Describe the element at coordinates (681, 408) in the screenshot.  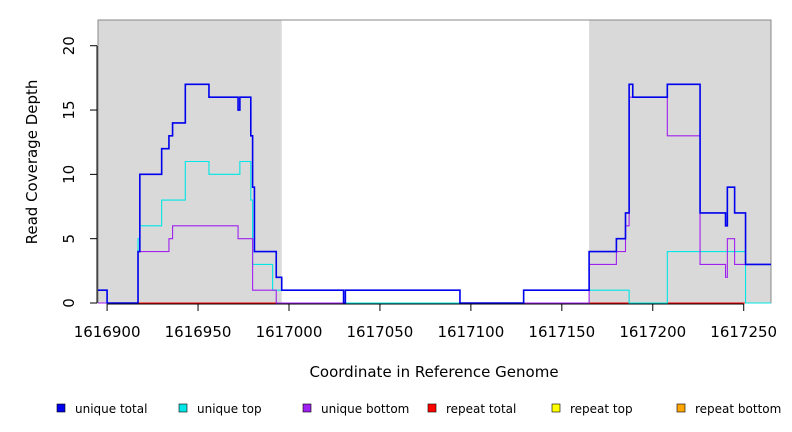
I see `legend-swatch-repeat-bottom` at that location.